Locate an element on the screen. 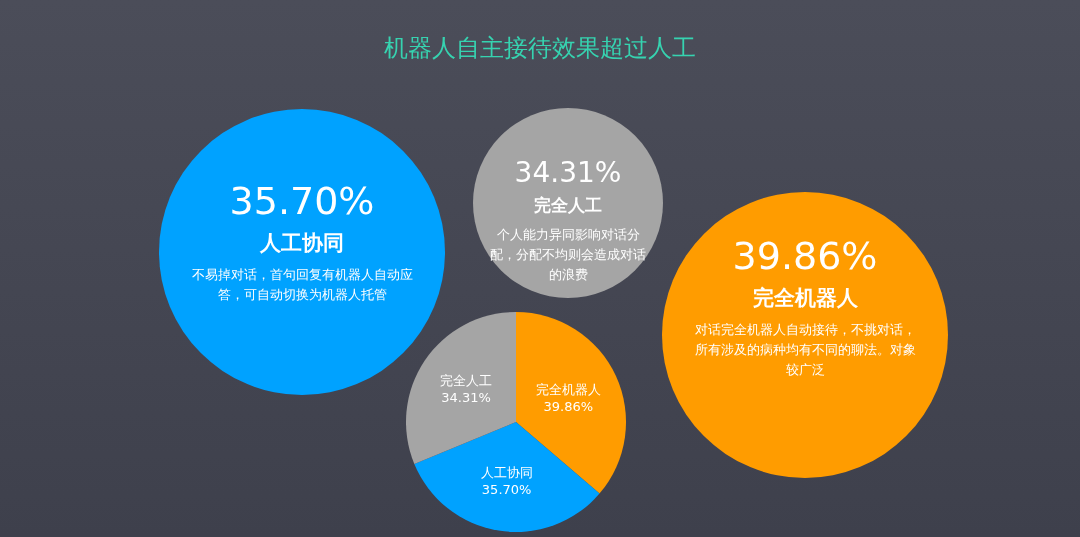 The width and height of the screenshot is (1080, 537). slice-label: 人工协同 is located at coordinates (506, 472).